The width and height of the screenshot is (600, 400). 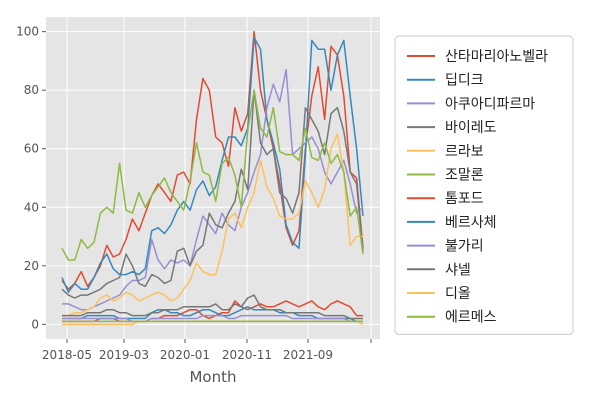 I want to click on y-tick-label: 0, so click(x=35, y=324).